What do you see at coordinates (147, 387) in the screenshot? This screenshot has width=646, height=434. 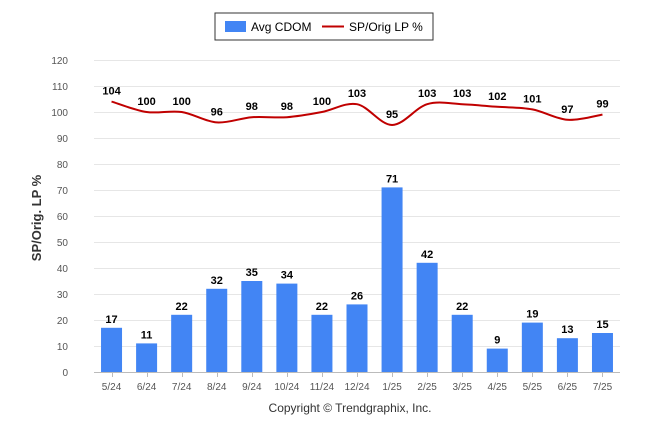 I see `x-tick-label: 6/24` at bounding box center [147, 387].